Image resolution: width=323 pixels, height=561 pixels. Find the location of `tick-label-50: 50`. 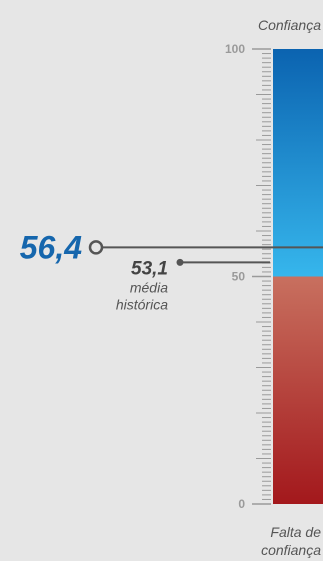

tick-label-50: 50 is located at coordinates (239, 277).